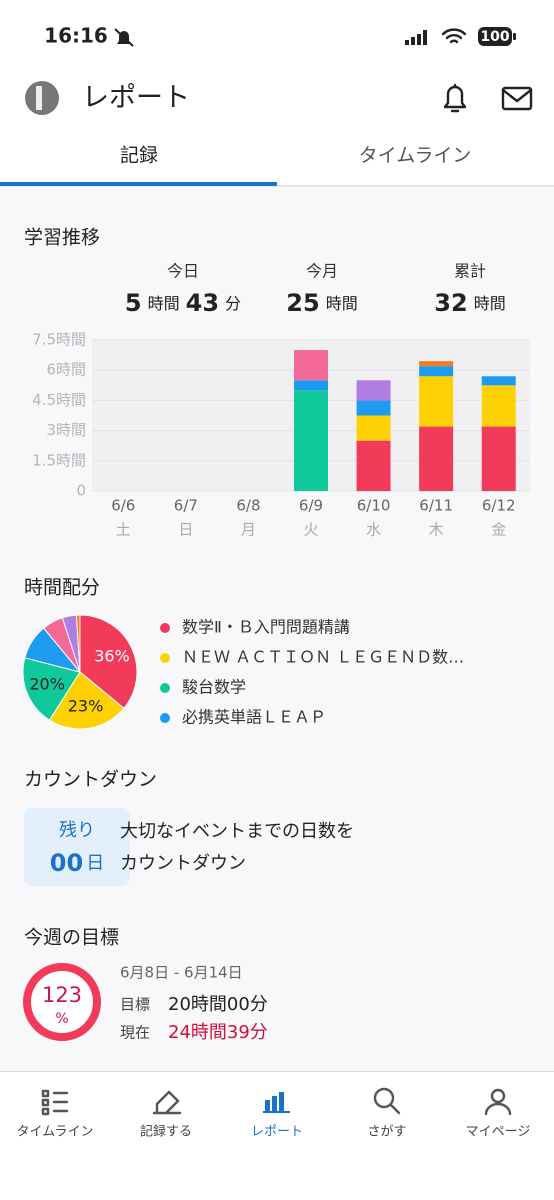  I want to click on stat-label: 今月, so click(322, 271).